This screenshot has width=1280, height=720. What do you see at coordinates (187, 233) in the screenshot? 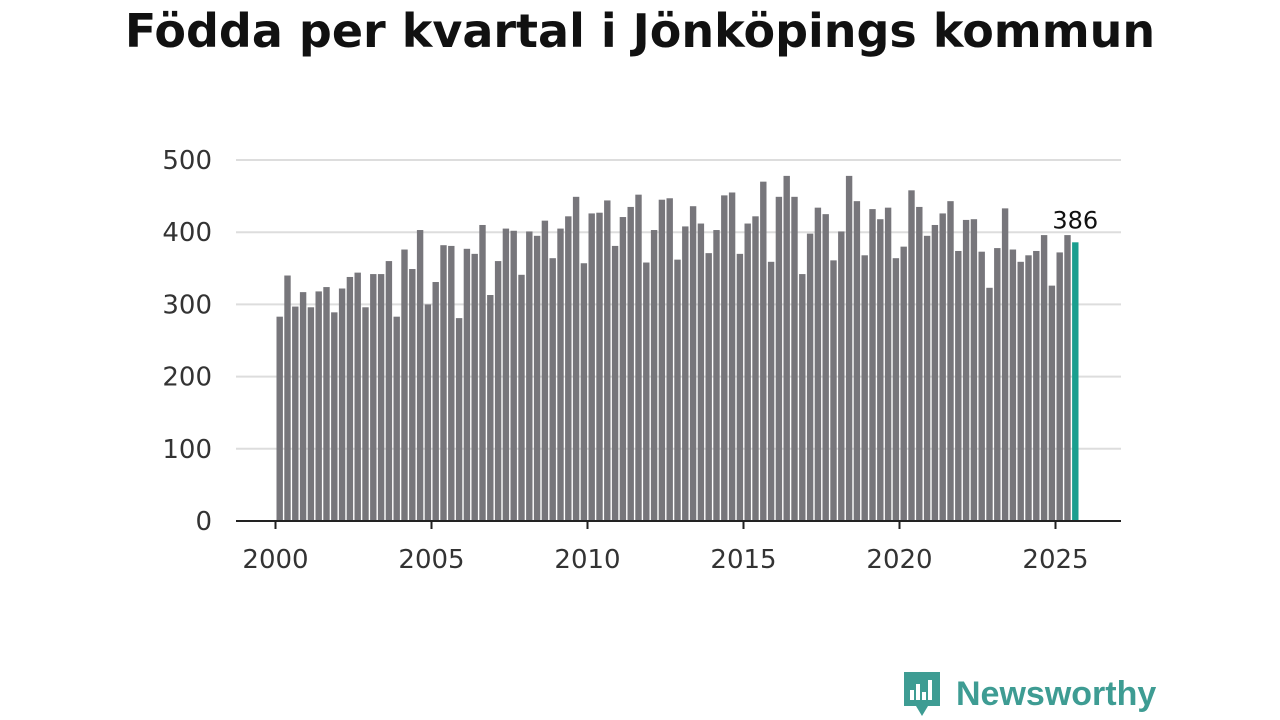
I see `y-tick-label: 400` at bounding box center [187, 233].